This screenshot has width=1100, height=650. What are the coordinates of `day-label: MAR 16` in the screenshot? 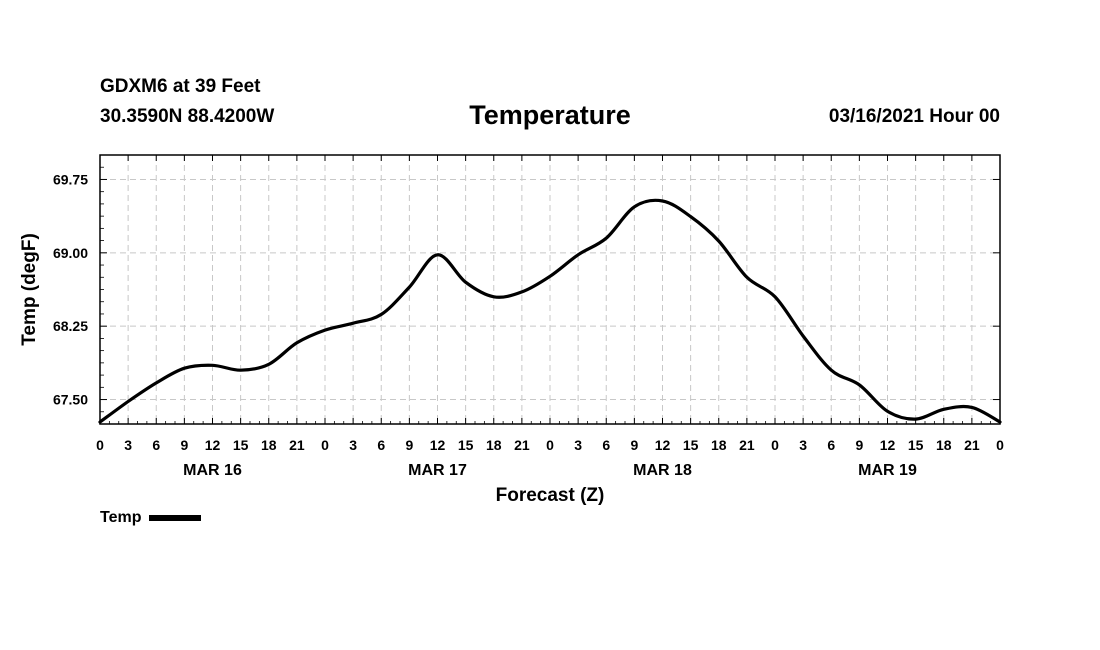 It's located at (212, 470).